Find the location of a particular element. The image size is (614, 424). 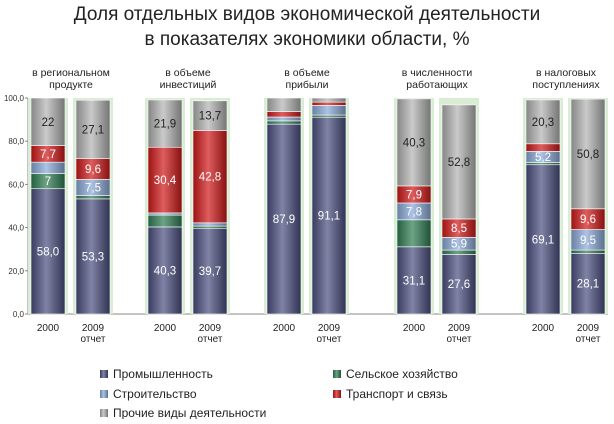

y-tick-label: 40,0 is located at coordinates (16, 228).